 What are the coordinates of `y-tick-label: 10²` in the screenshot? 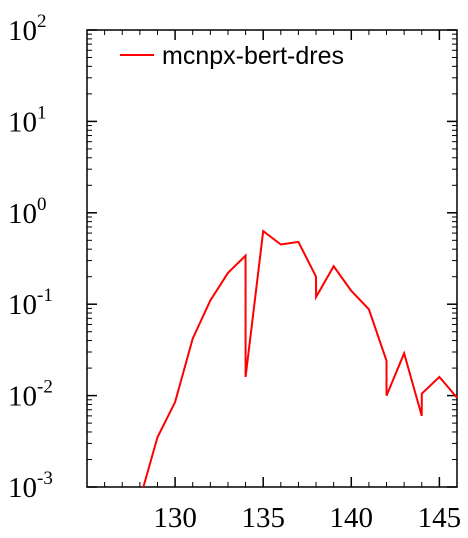 It's located at (27, 29).